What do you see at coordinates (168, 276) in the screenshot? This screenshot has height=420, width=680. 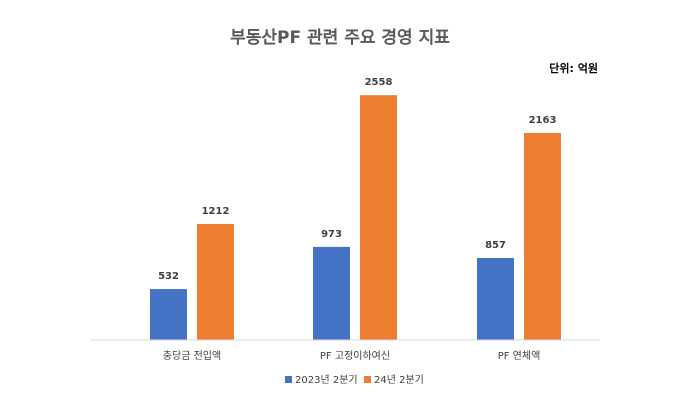 I see `data-label-series1-0: 532` at bounding box center [168, 276].